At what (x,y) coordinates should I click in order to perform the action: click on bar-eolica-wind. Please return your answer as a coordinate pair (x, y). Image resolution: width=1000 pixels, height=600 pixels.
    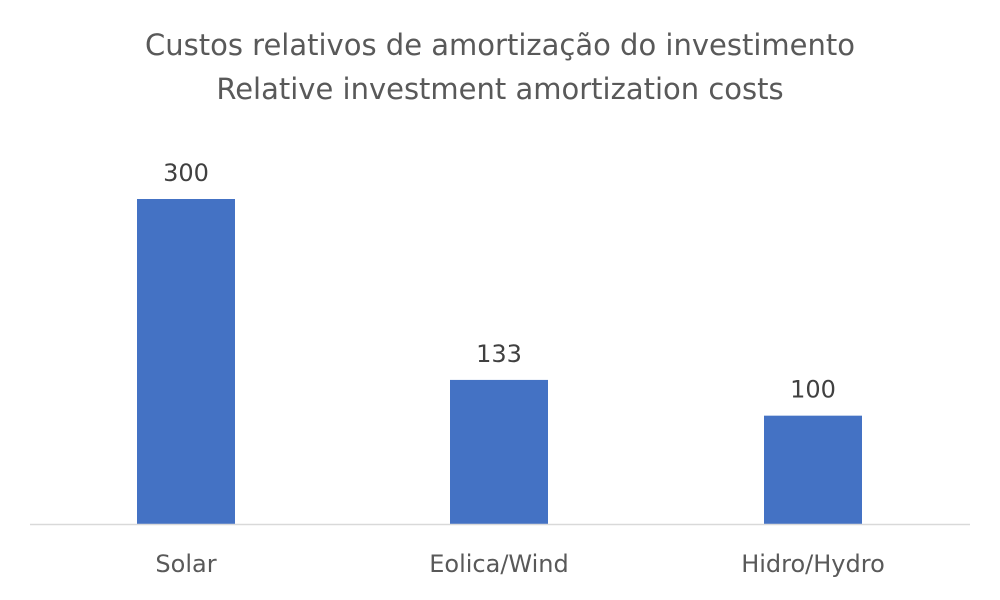
    Looking at the image, I should click on (499, 451).